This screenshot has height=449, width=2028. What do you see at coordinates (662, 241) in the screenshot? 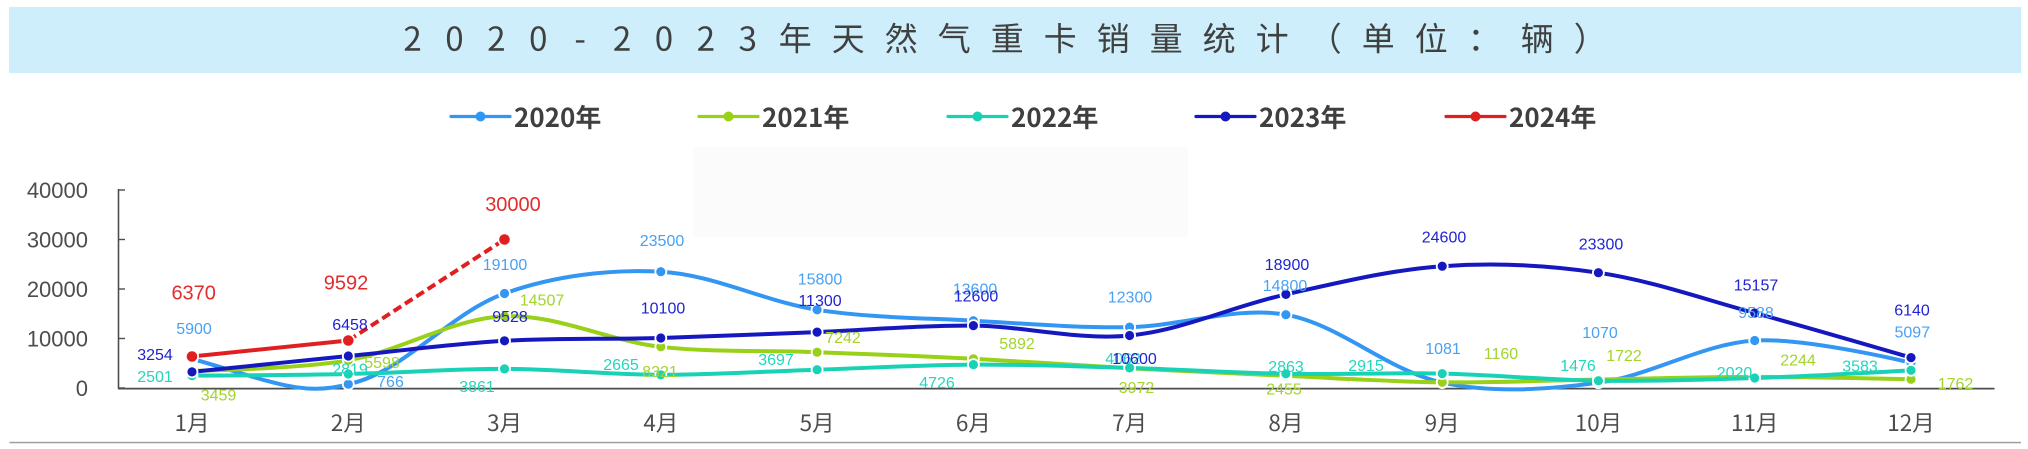
I see `svg-text: 23500` at bounding box center [662, 241].